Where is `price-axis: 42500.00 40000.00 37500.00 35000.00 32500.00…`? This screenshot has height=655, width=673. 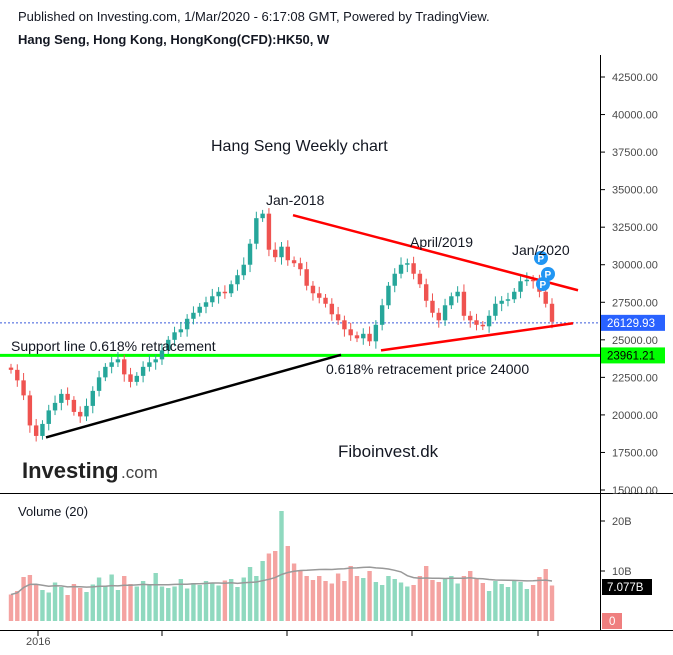 price-axis: 42500.00 40000.00 37500.00 35000.00 32500.00… is located at coordinates (629, 284).